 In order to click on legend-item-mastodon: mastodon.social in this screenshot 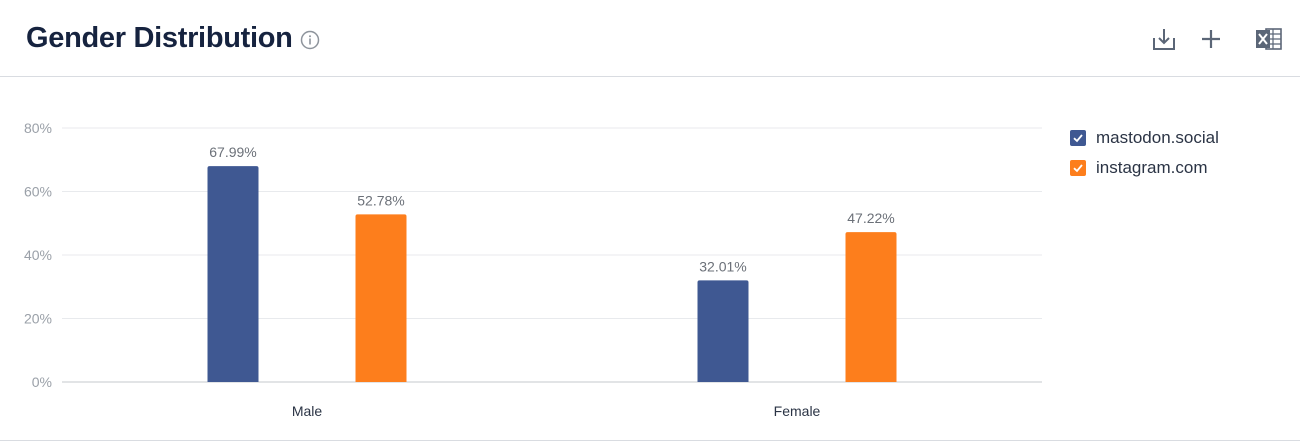, I will do `click(1144, 138)`.